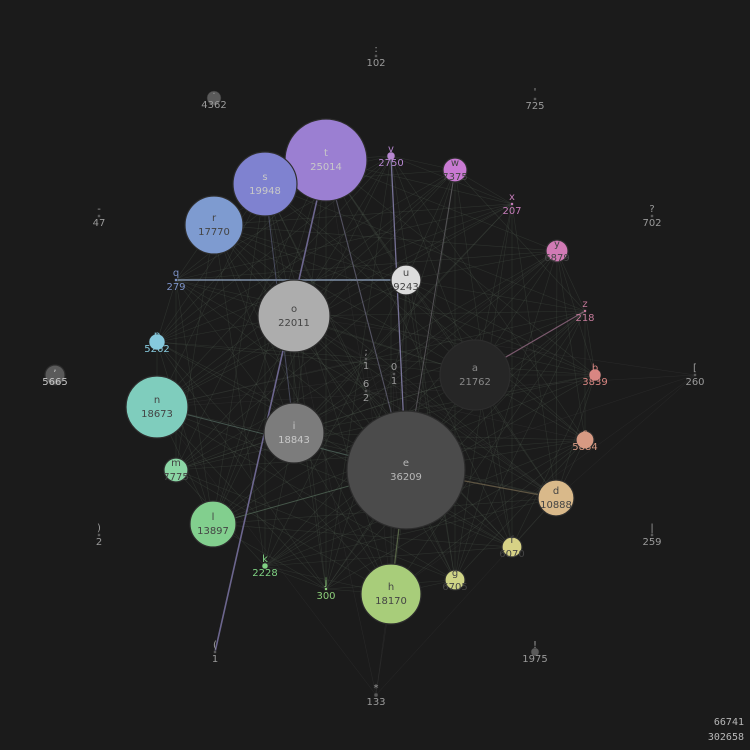 Image resolution: width=750 pixels, height=750 pixels. What do you see at coordinates (535, 645) in the screenshot?
I see `node-label-bang: !` at bounding box center [535, 645].